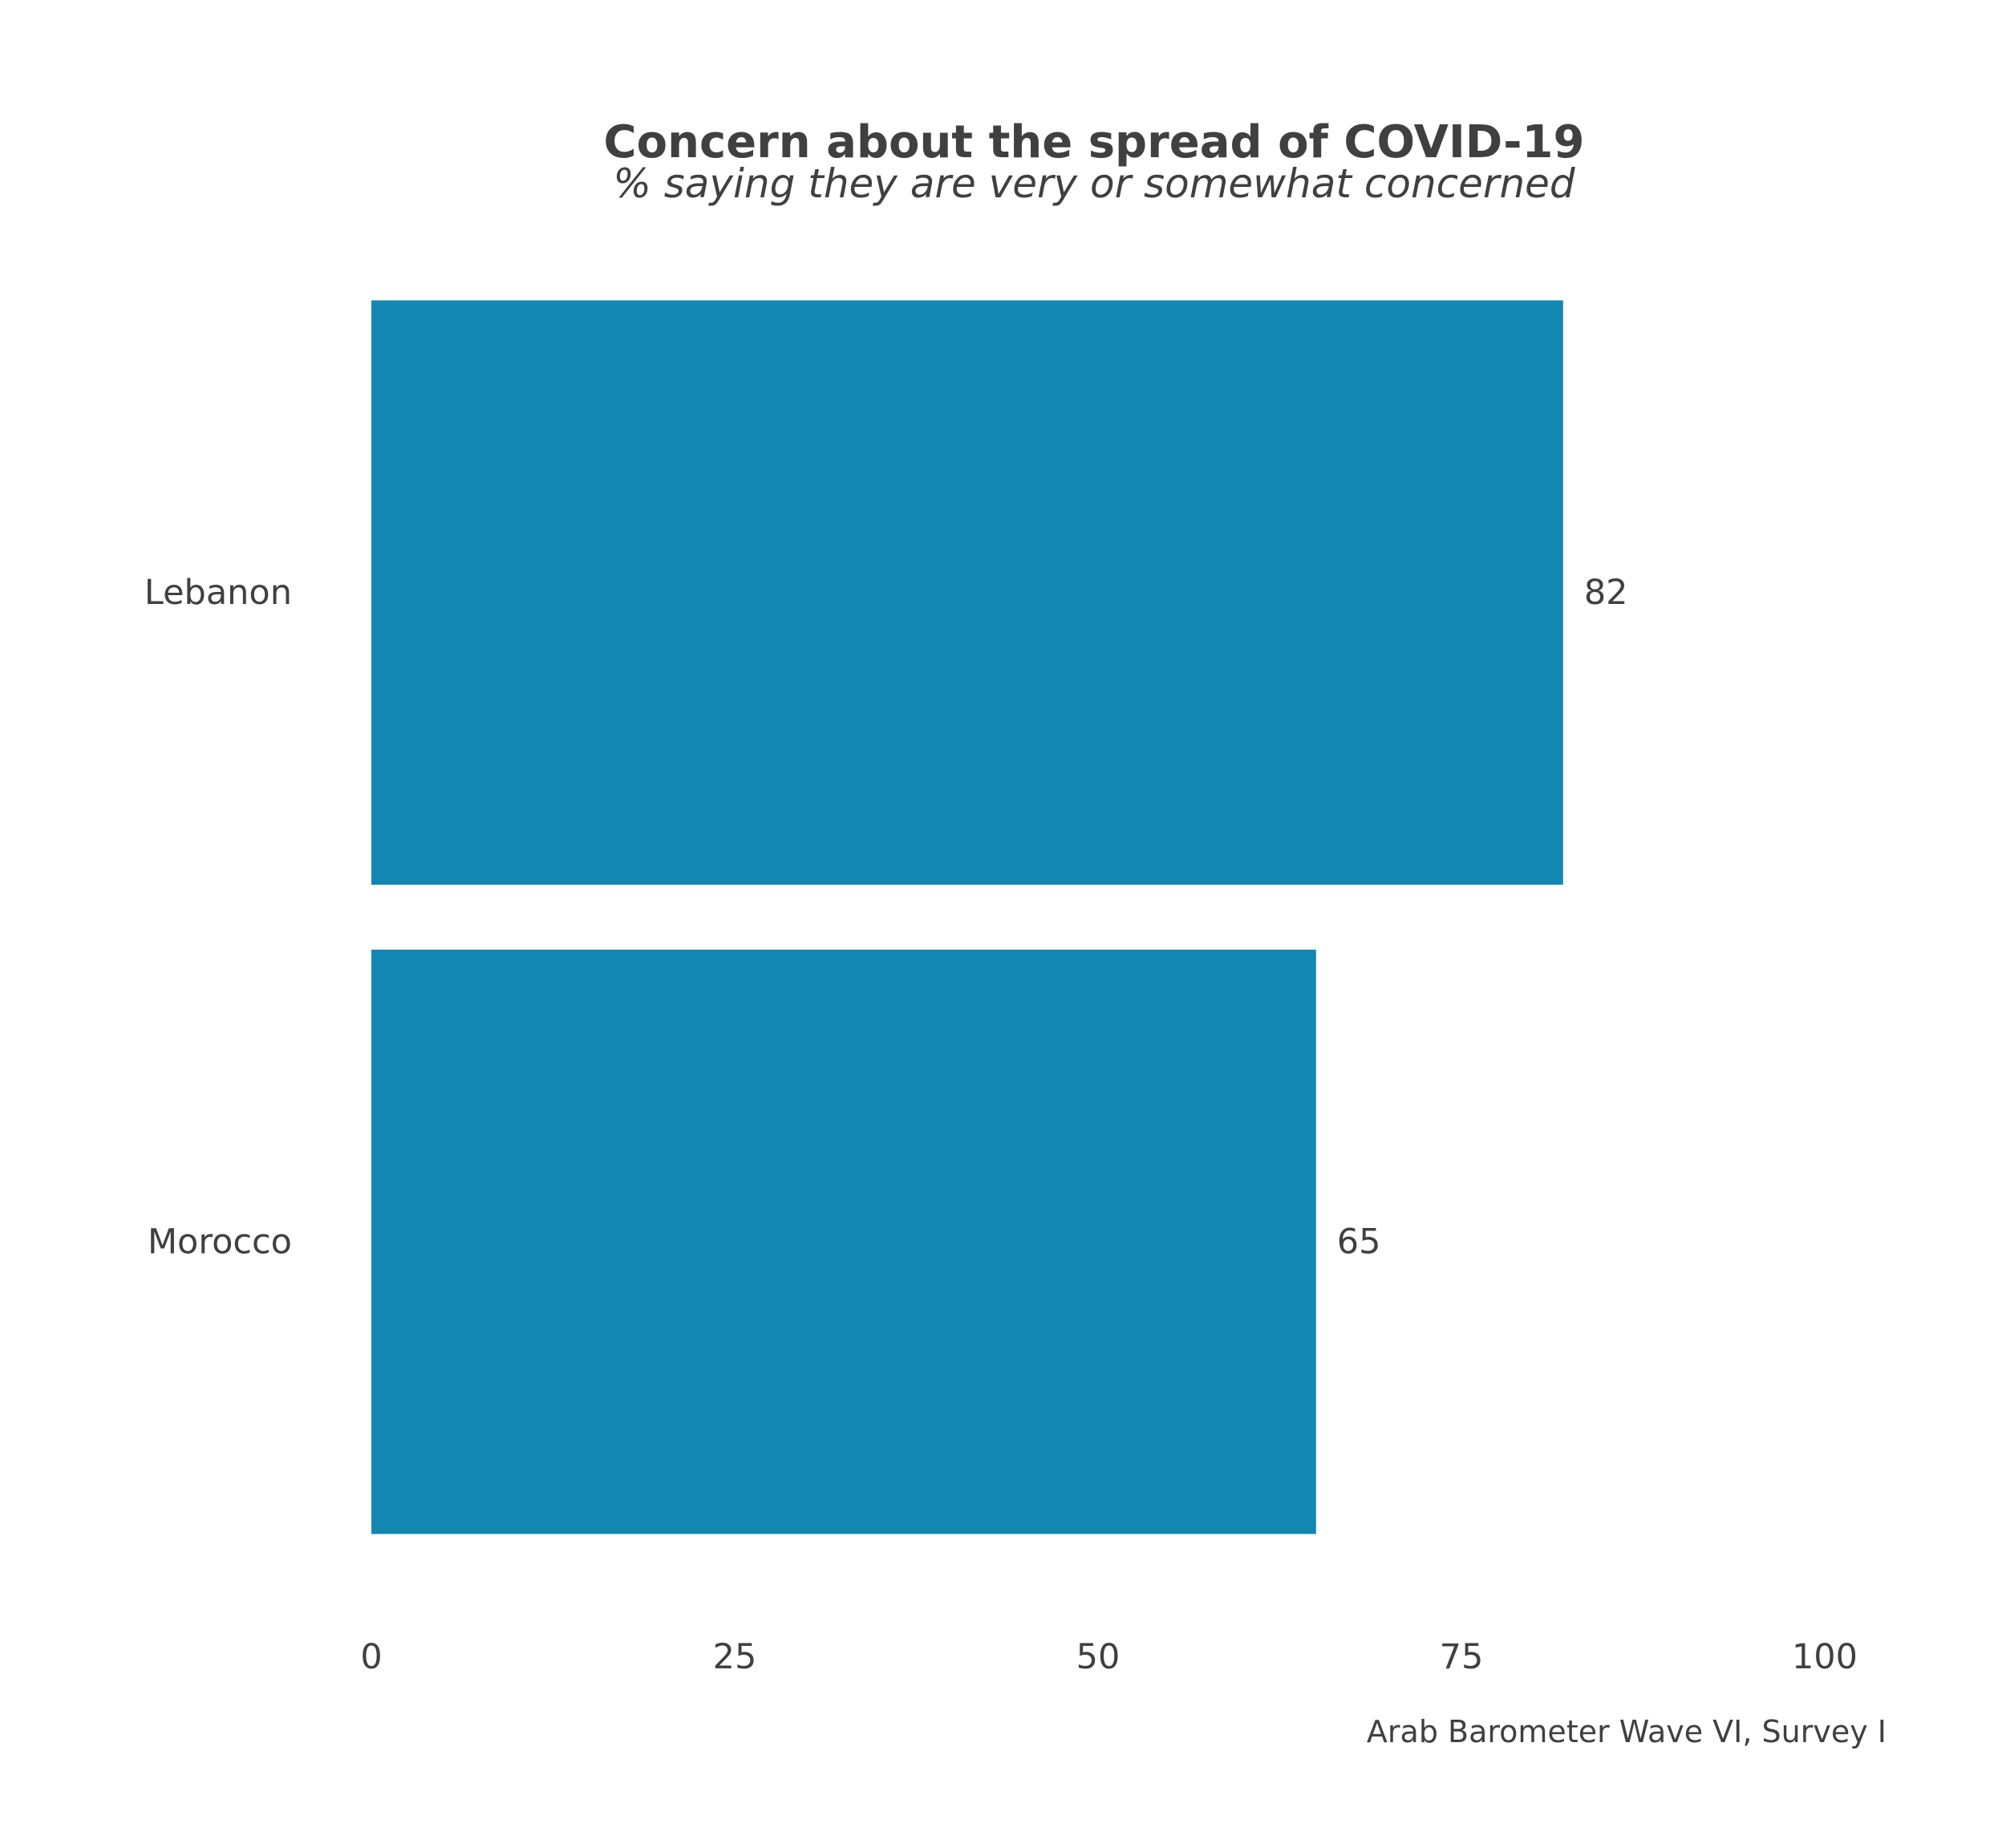 The width and height of the screenshot is (2002, 1848). What do you see at coordinates (843, 1242) in the screenshot?
I see `bar-morocco` at bounding box center [843, 1242].